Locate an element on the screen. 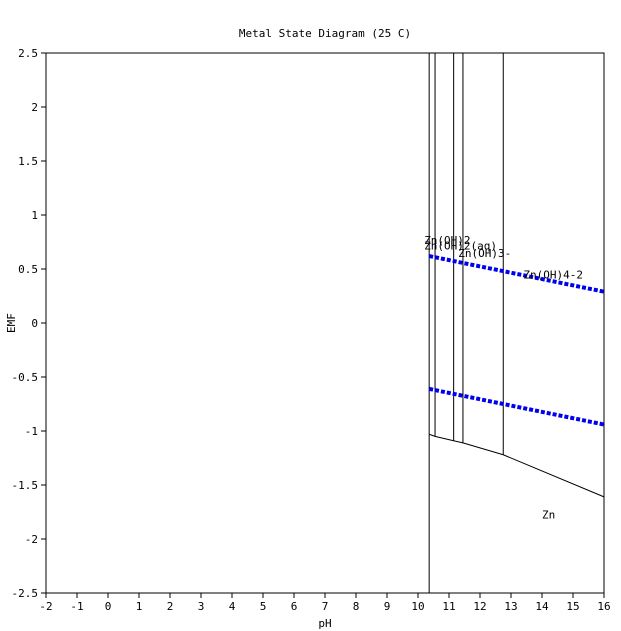 Image resolution: width=621 pixels, height=631 pixels. x-tick-label: 1 is located at coordinates (139, 606).